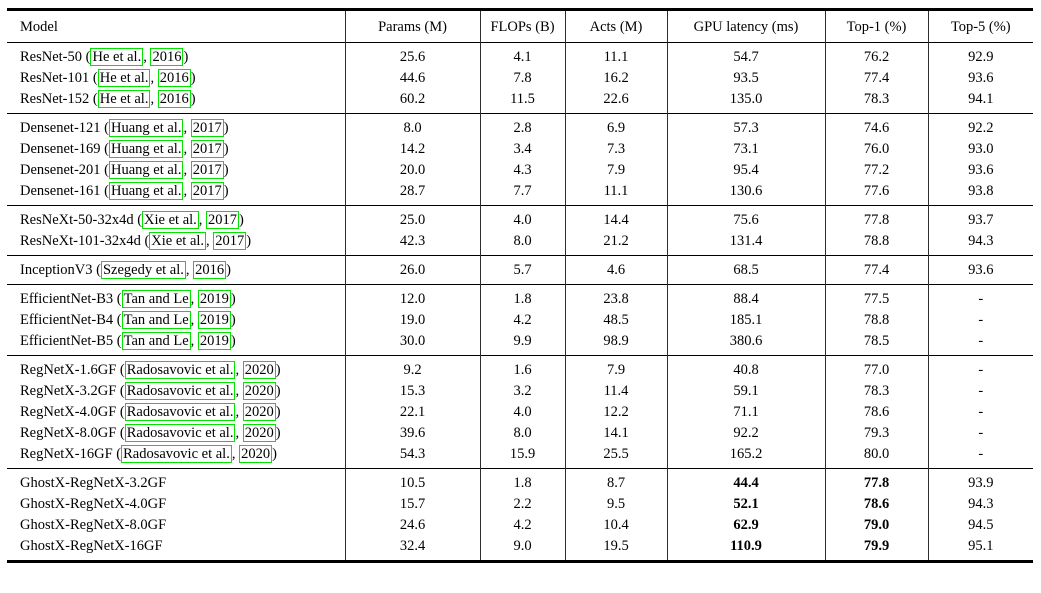 This screenshot has height=593, width=1041. What do you see at coordinates (980, 270) in the screenshot?
I see `top5-value: 93.6` at bounding box center [980, 270].